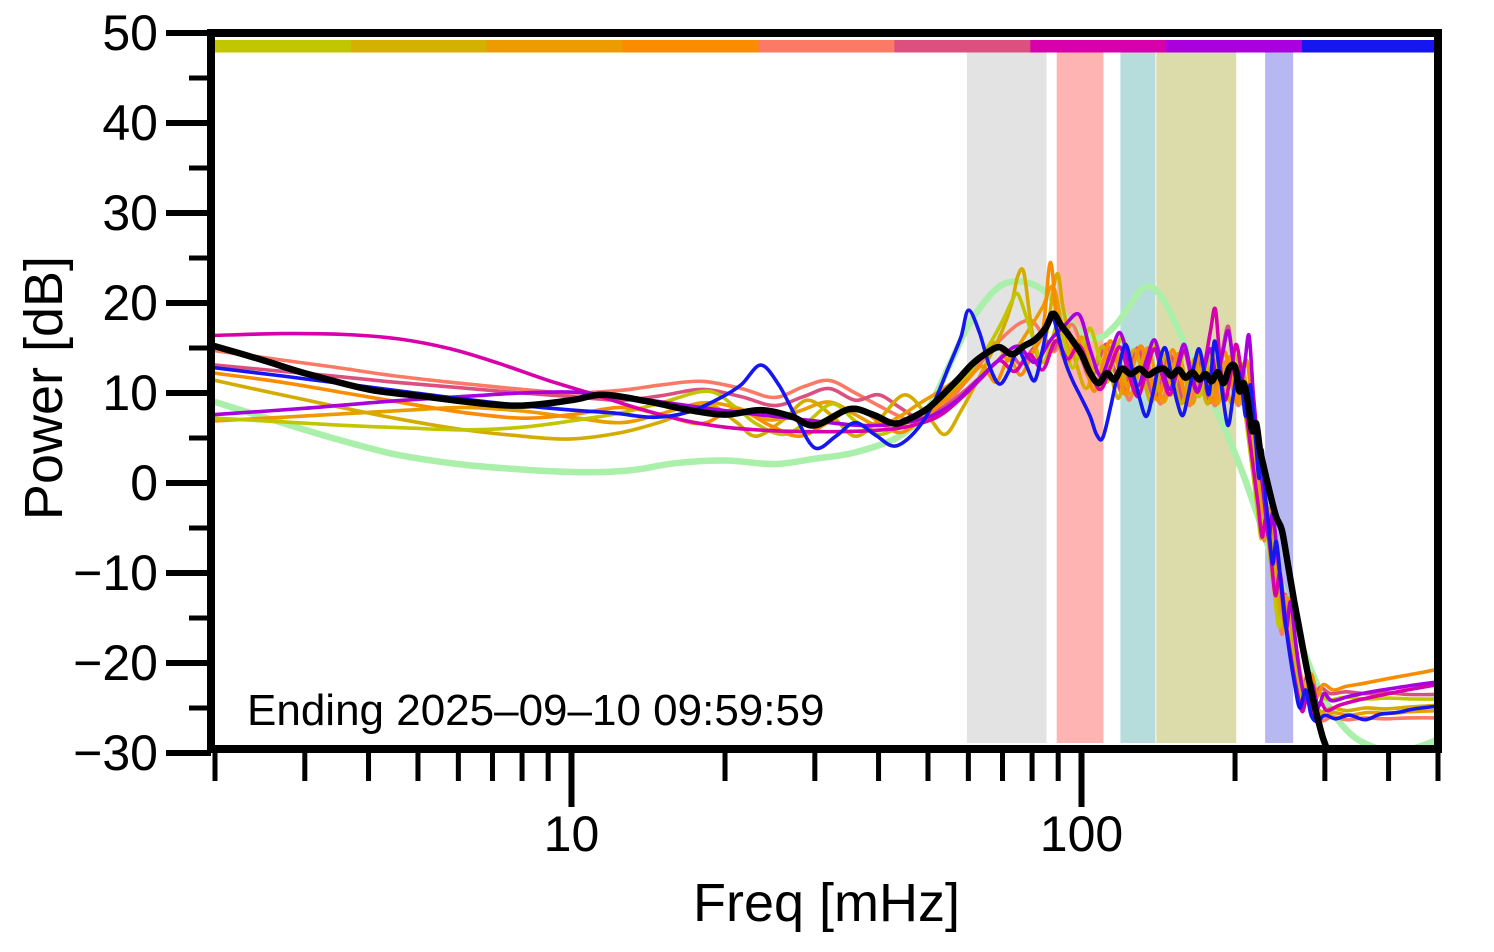 The width and height of the screenshot is (1494, 952). Describe the element at coordinates (44, 388) in the screenshot. I see `y-axis-title: Power [dB]` at that location.